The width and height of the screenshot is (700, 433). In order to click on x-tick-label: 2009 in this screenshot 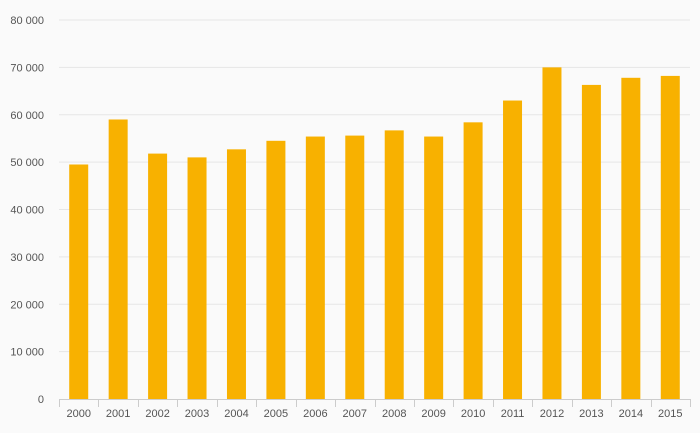, I will do `click(433, 414)`.